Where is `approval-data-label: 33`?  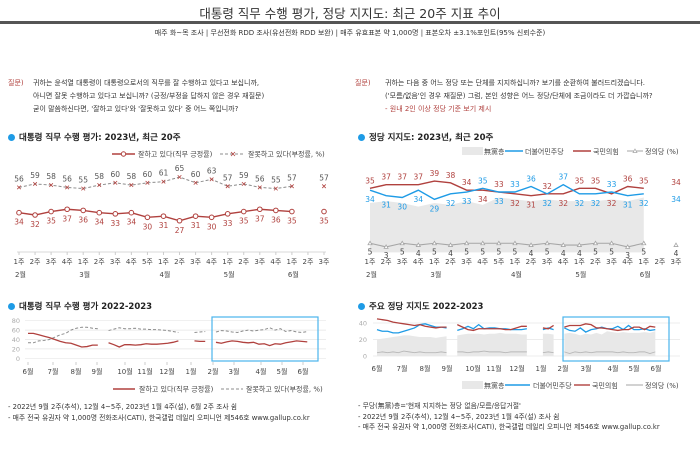 approval-data-label: 33 is located at coordinates (116, 223).